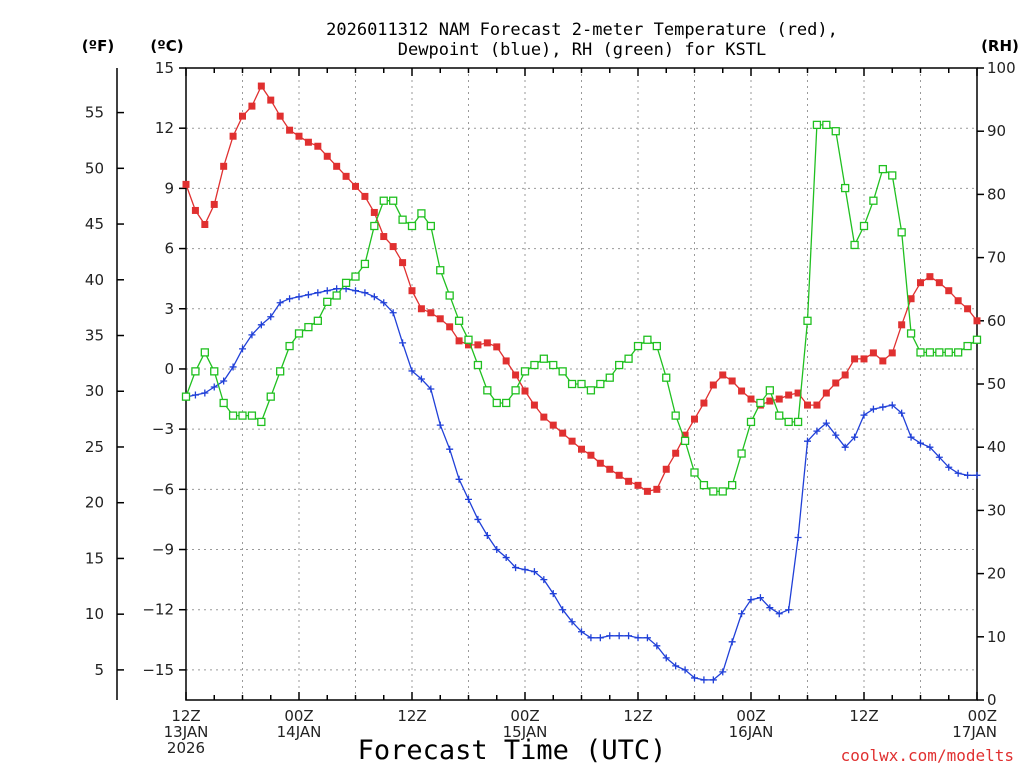 The width and height of the screenshot is (1024, 768). What do you see at coordinates (163, 550) in the screenshot?
I see `celsius-tick-label: −9` at bounding box center [163, 550].